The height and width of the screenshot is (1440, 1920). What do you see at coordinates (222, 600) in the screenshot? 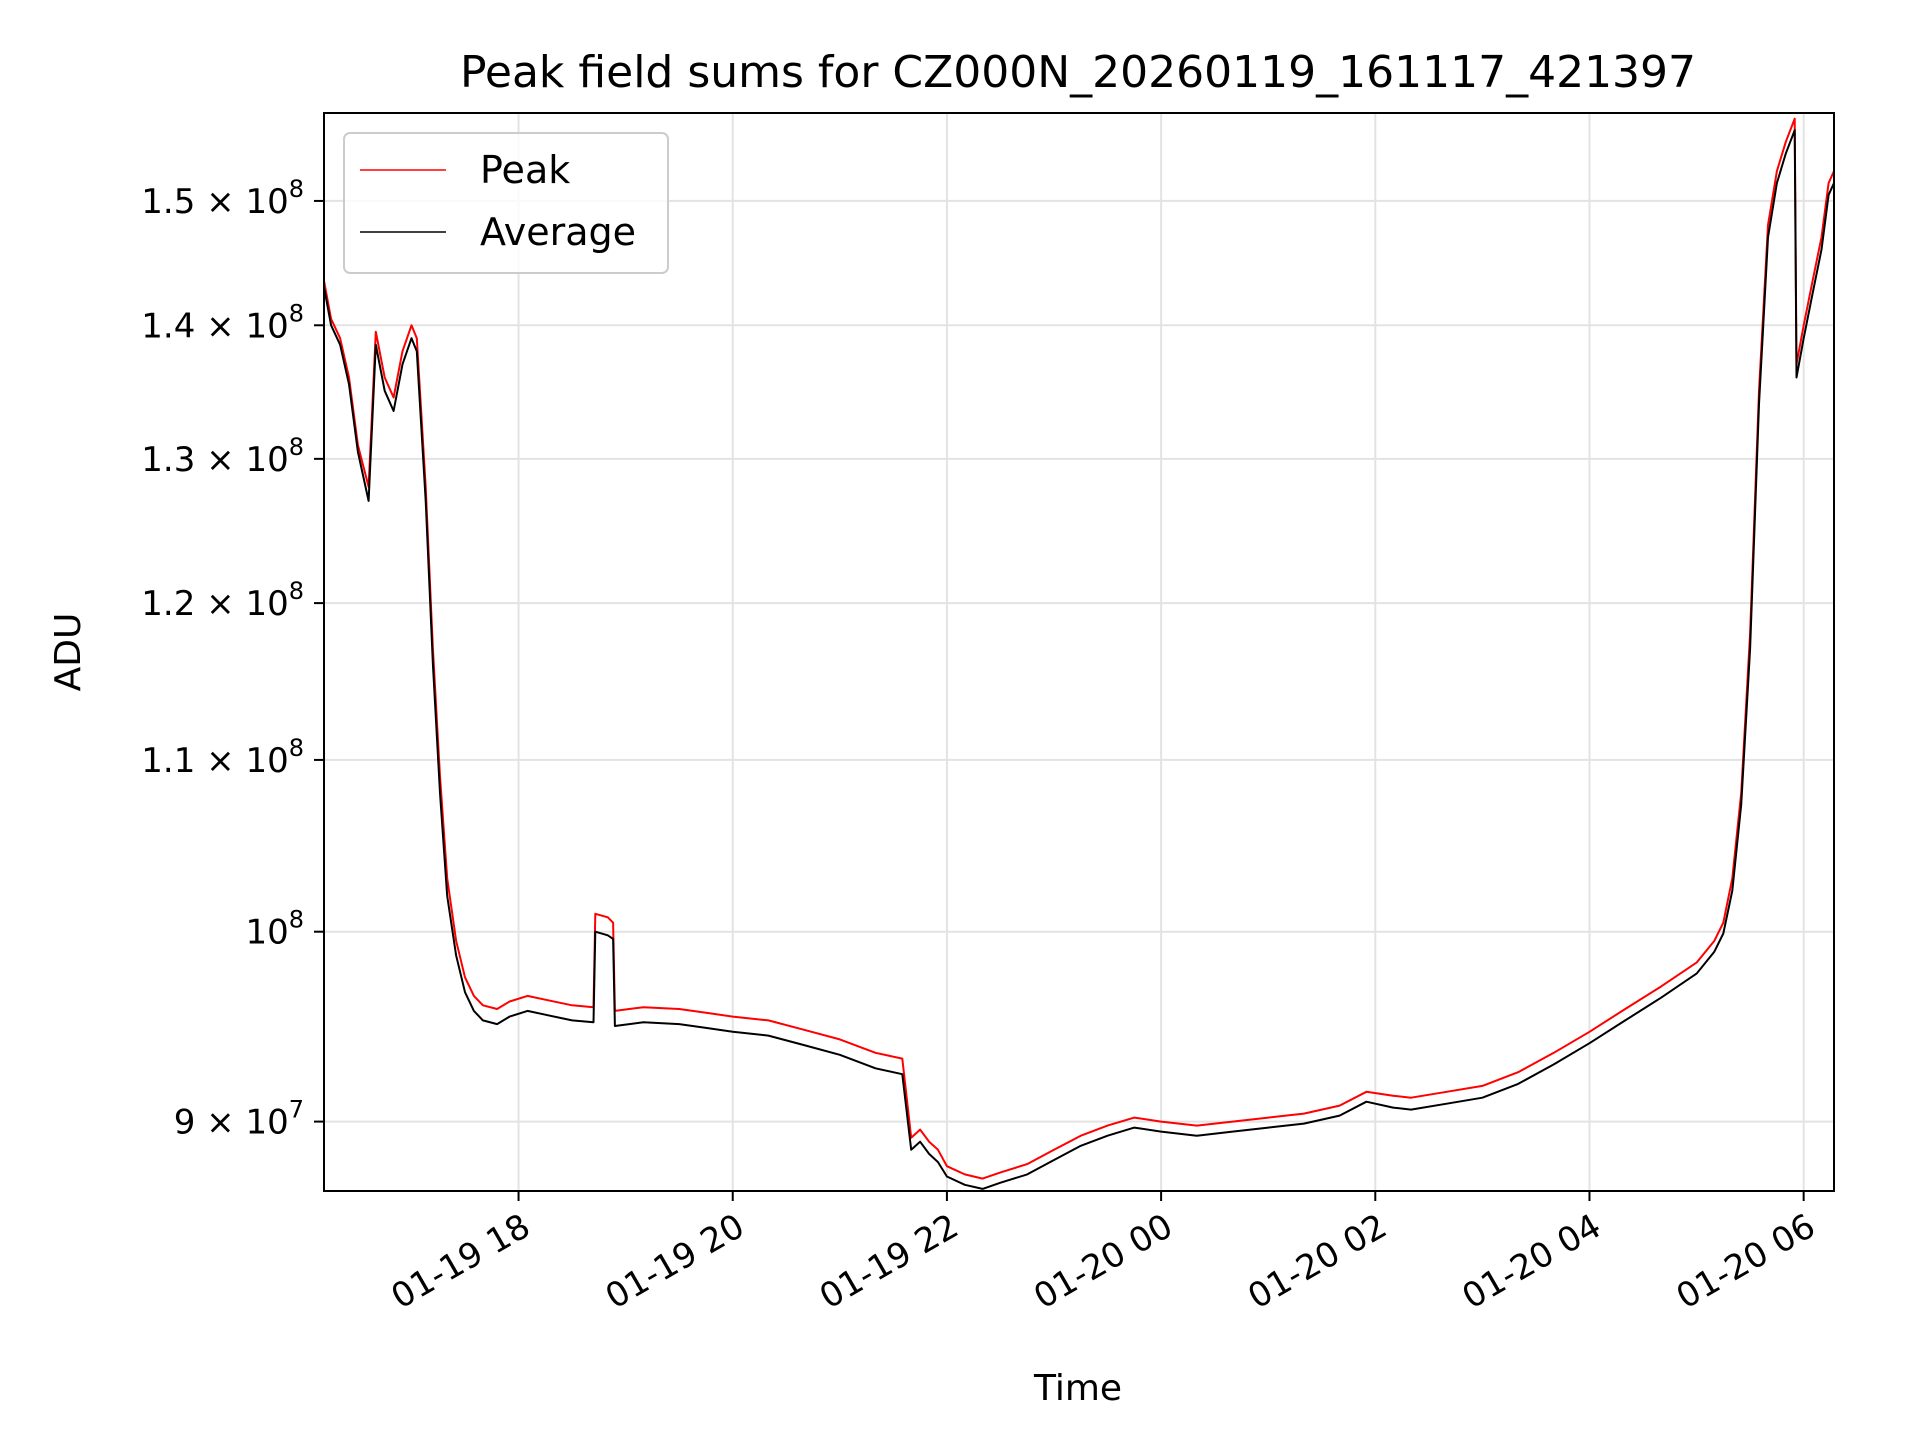
I see `y-tick-label: 1.2 × 108` at bounding box center [222, 600].